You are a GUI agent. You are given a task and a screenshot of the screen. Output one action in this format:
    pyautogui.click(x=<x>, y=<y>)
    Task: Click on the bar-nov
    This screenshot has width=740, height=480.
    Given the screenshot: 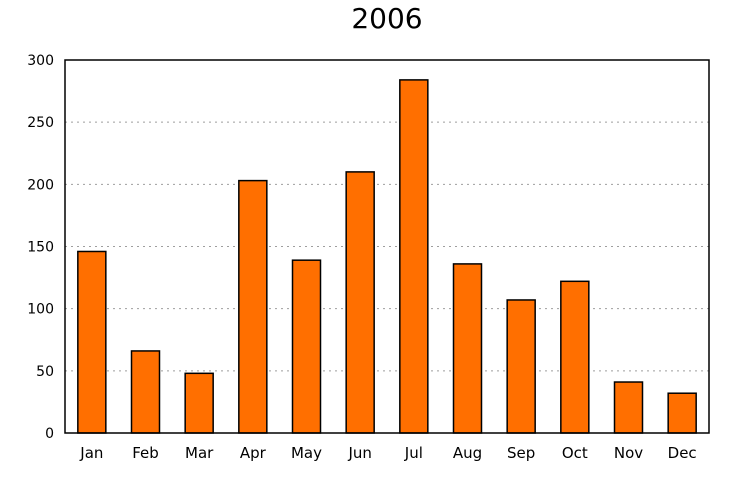 What is the action you would take?
    pyautogui.click(x=628, y=407)
    